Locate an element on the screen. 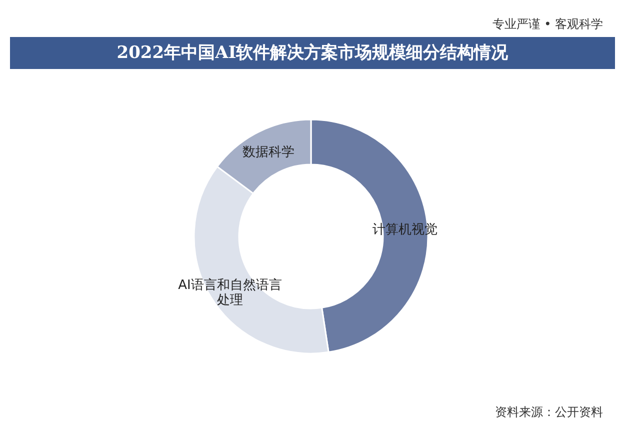 The image size is (625, 434). chart-title: 2022年中国AI软件解决方案市场规模细分结构情况 is located at coordinates (313, 52).